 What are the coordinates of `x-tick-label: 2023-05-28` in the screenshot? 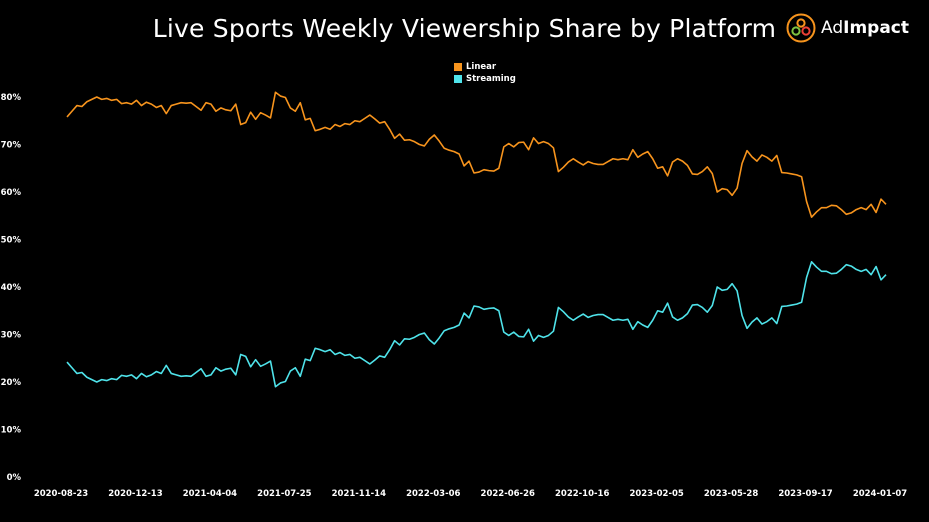 It's located at (731, 494).